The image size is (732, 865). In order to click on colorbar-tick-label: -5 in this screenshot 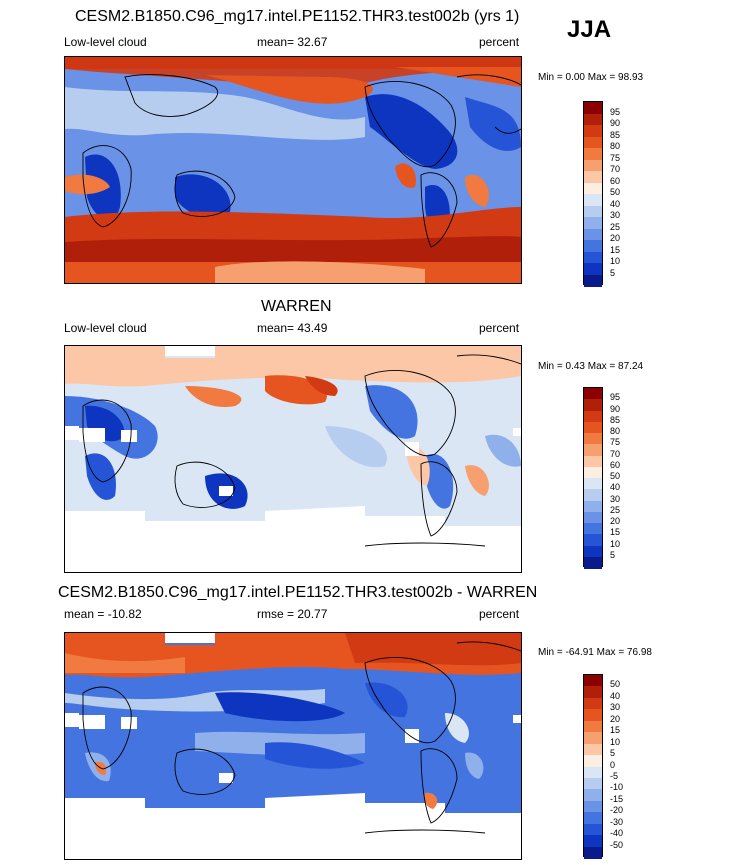, I will do `click(614, 775)`.